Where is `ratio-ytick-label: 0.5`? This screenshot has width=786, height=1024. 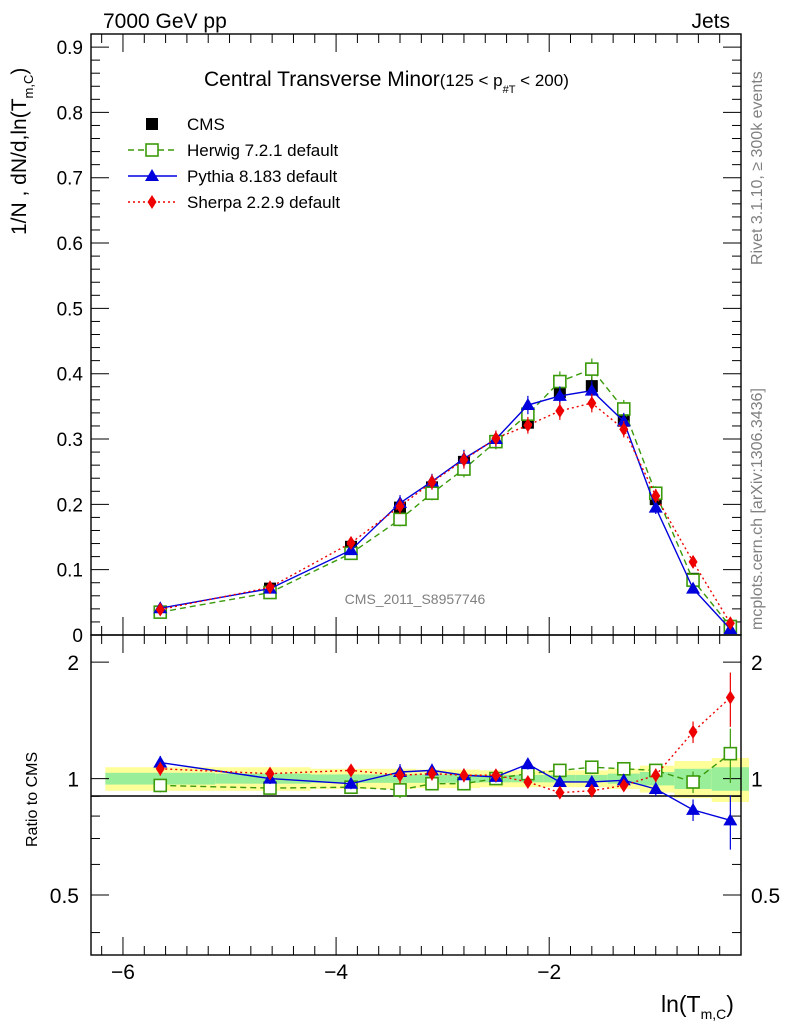 ratio-ytick-label: 0.5 is located at coordinates (64, 896).